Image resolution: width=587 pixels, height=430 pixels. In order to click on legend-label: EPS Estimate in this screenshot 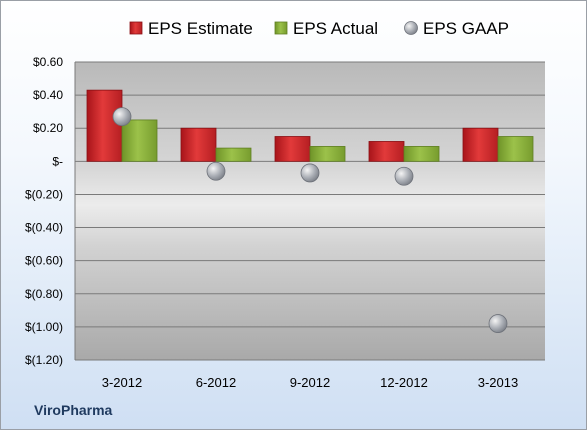, I will do `click(200, 28)`.